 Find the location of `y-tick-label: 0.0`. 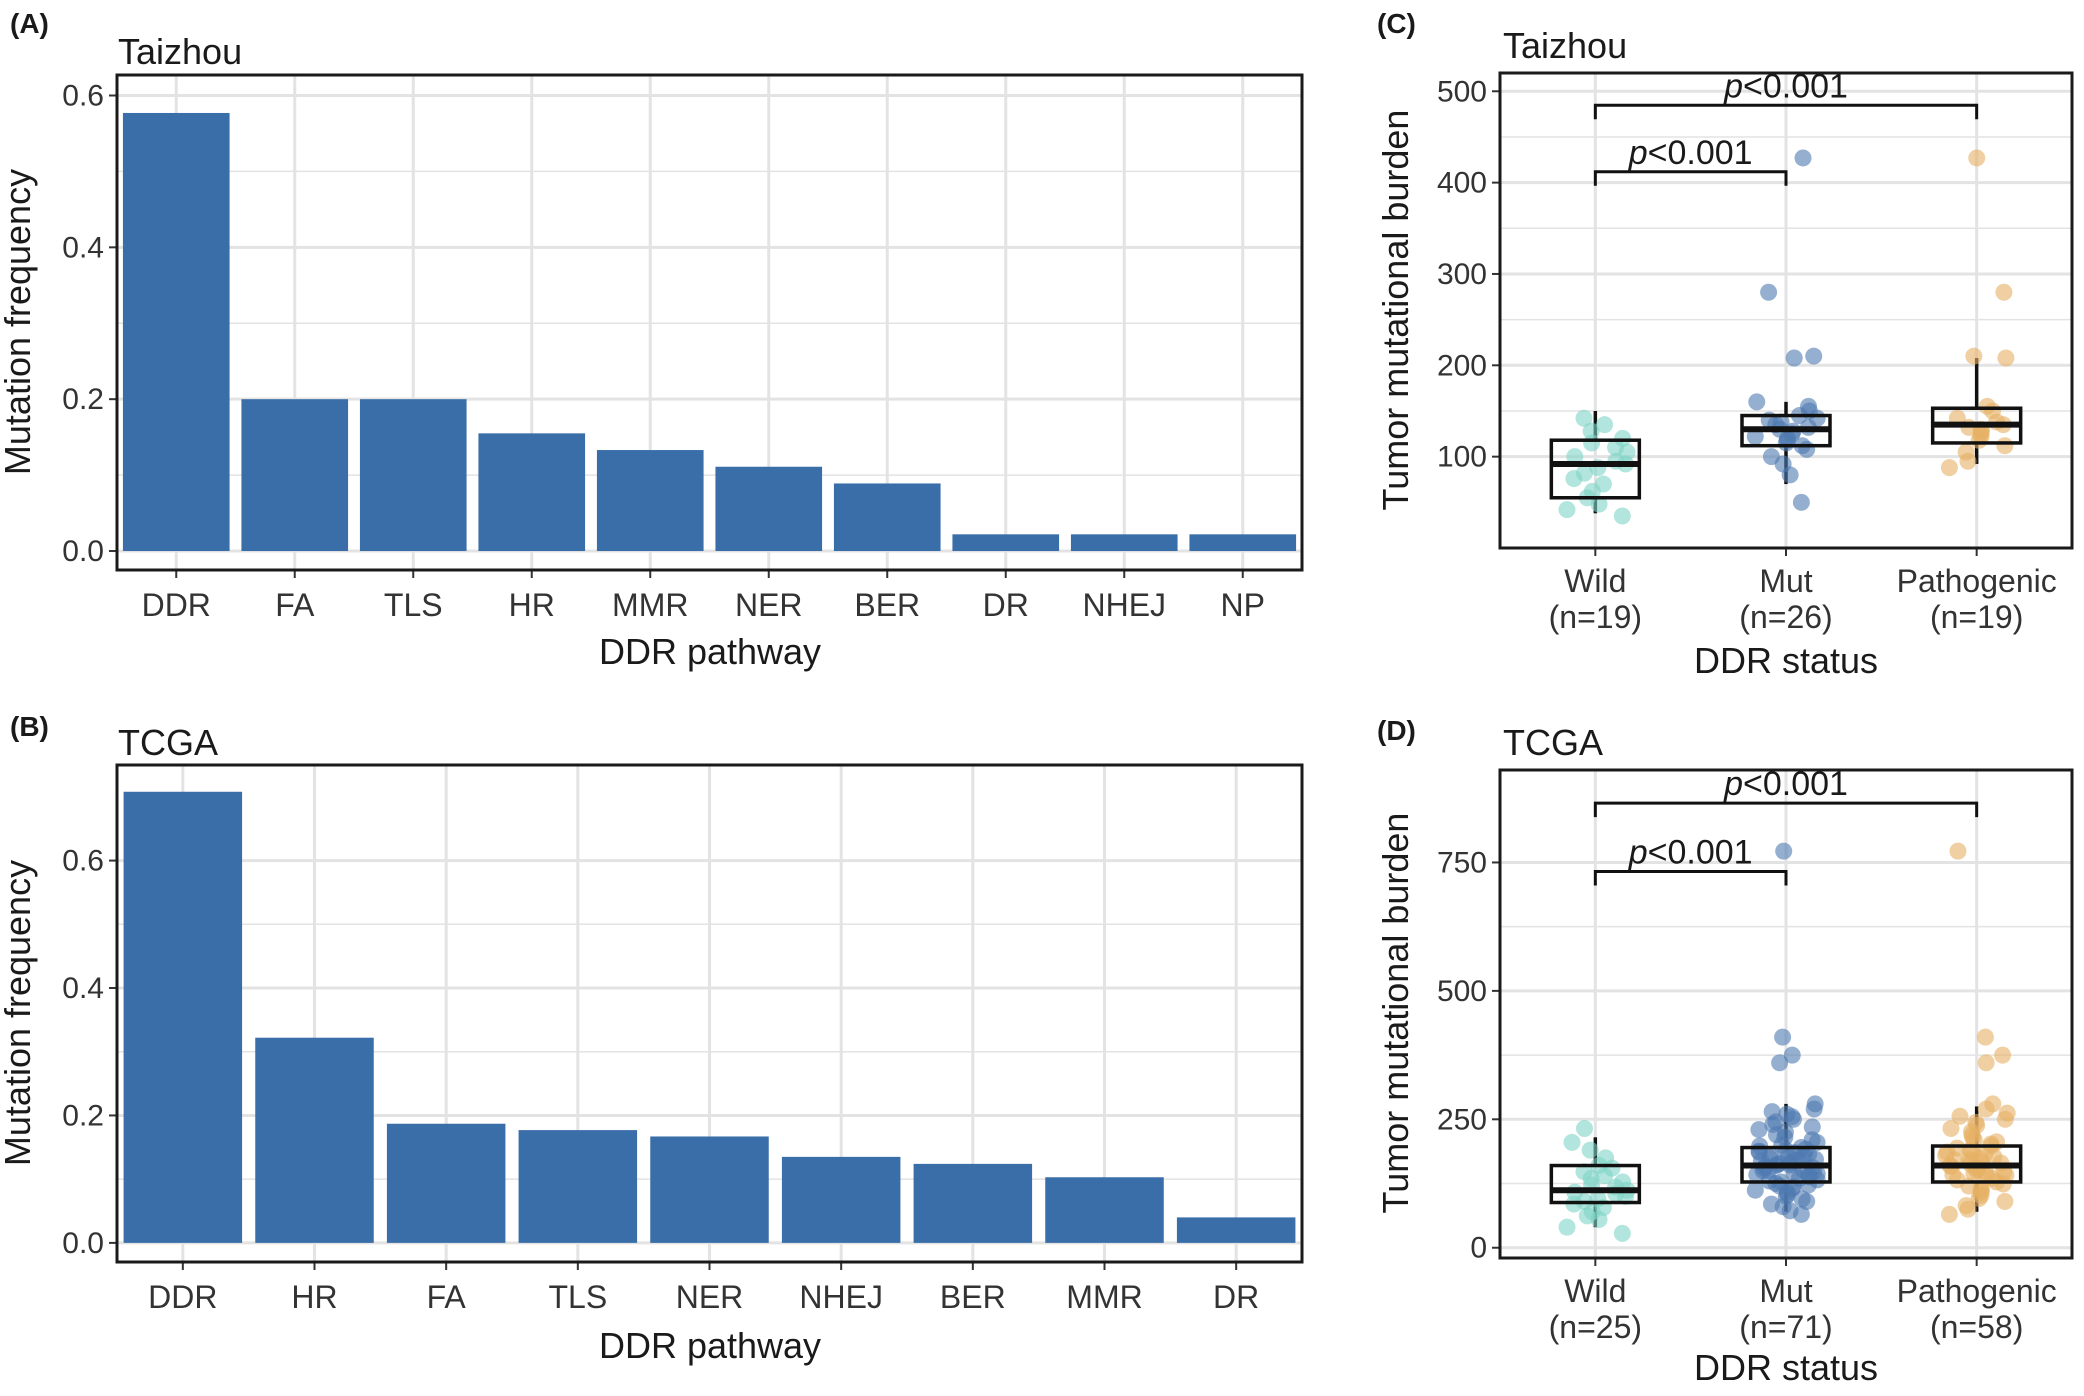

y-tick-label: 0.0 is located at coordinates (83, 551).